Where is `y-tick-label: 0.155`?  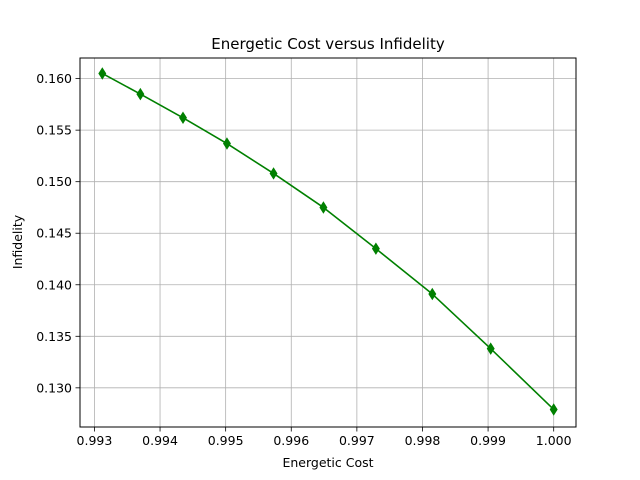 y-tick-label: 0.155 is located at coordinates (54, 130).